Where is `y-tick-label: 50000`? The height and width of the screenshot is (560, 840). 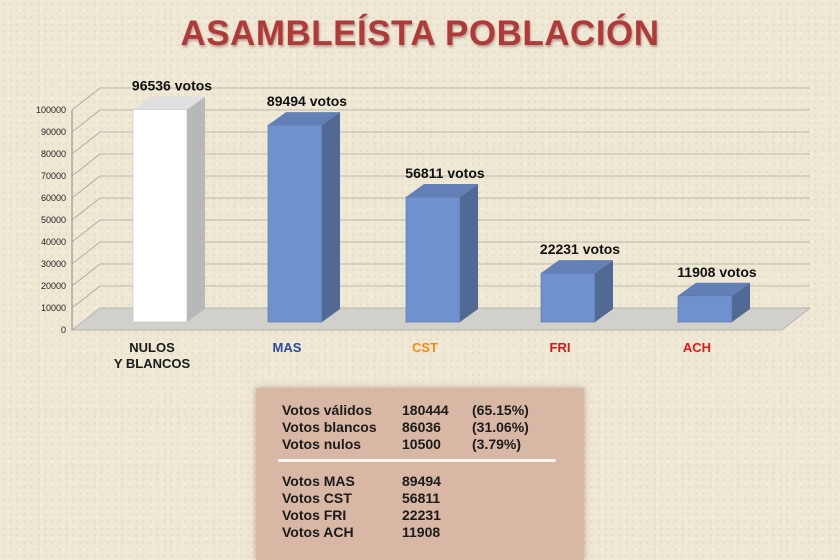
y-tick-label: 50000 is located at coordinates (53, 220).